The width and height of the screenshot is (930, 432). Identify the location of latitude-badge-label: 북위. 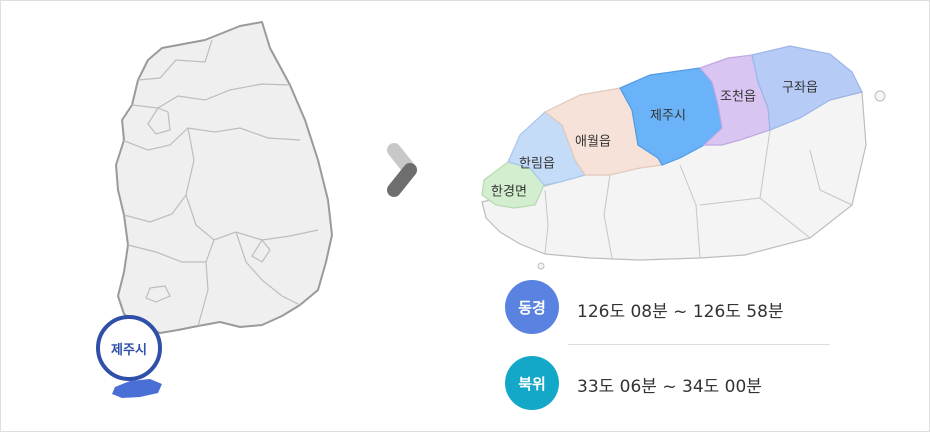
(532, 383).